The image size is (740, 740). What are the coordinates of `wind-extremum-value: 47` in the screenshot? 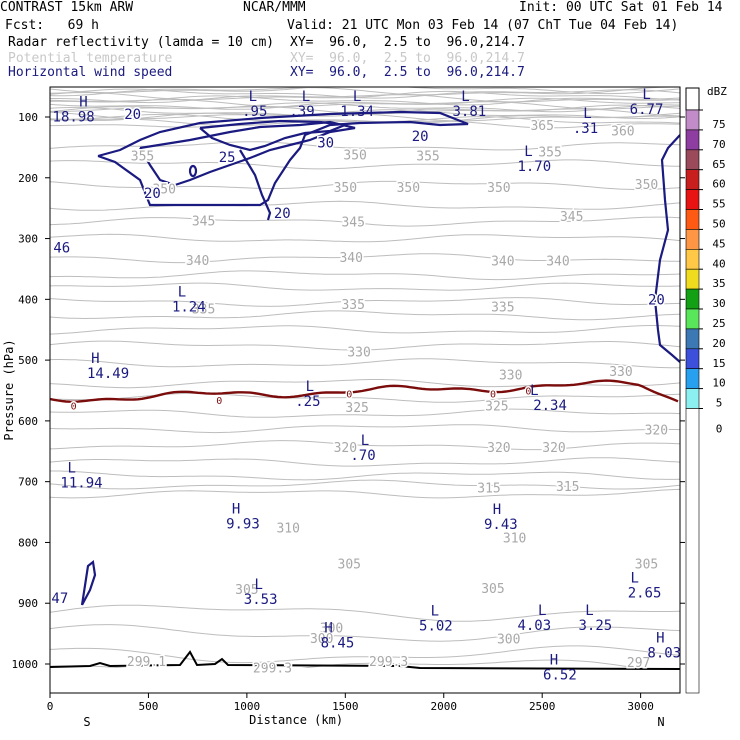 It's located at (59, 599).